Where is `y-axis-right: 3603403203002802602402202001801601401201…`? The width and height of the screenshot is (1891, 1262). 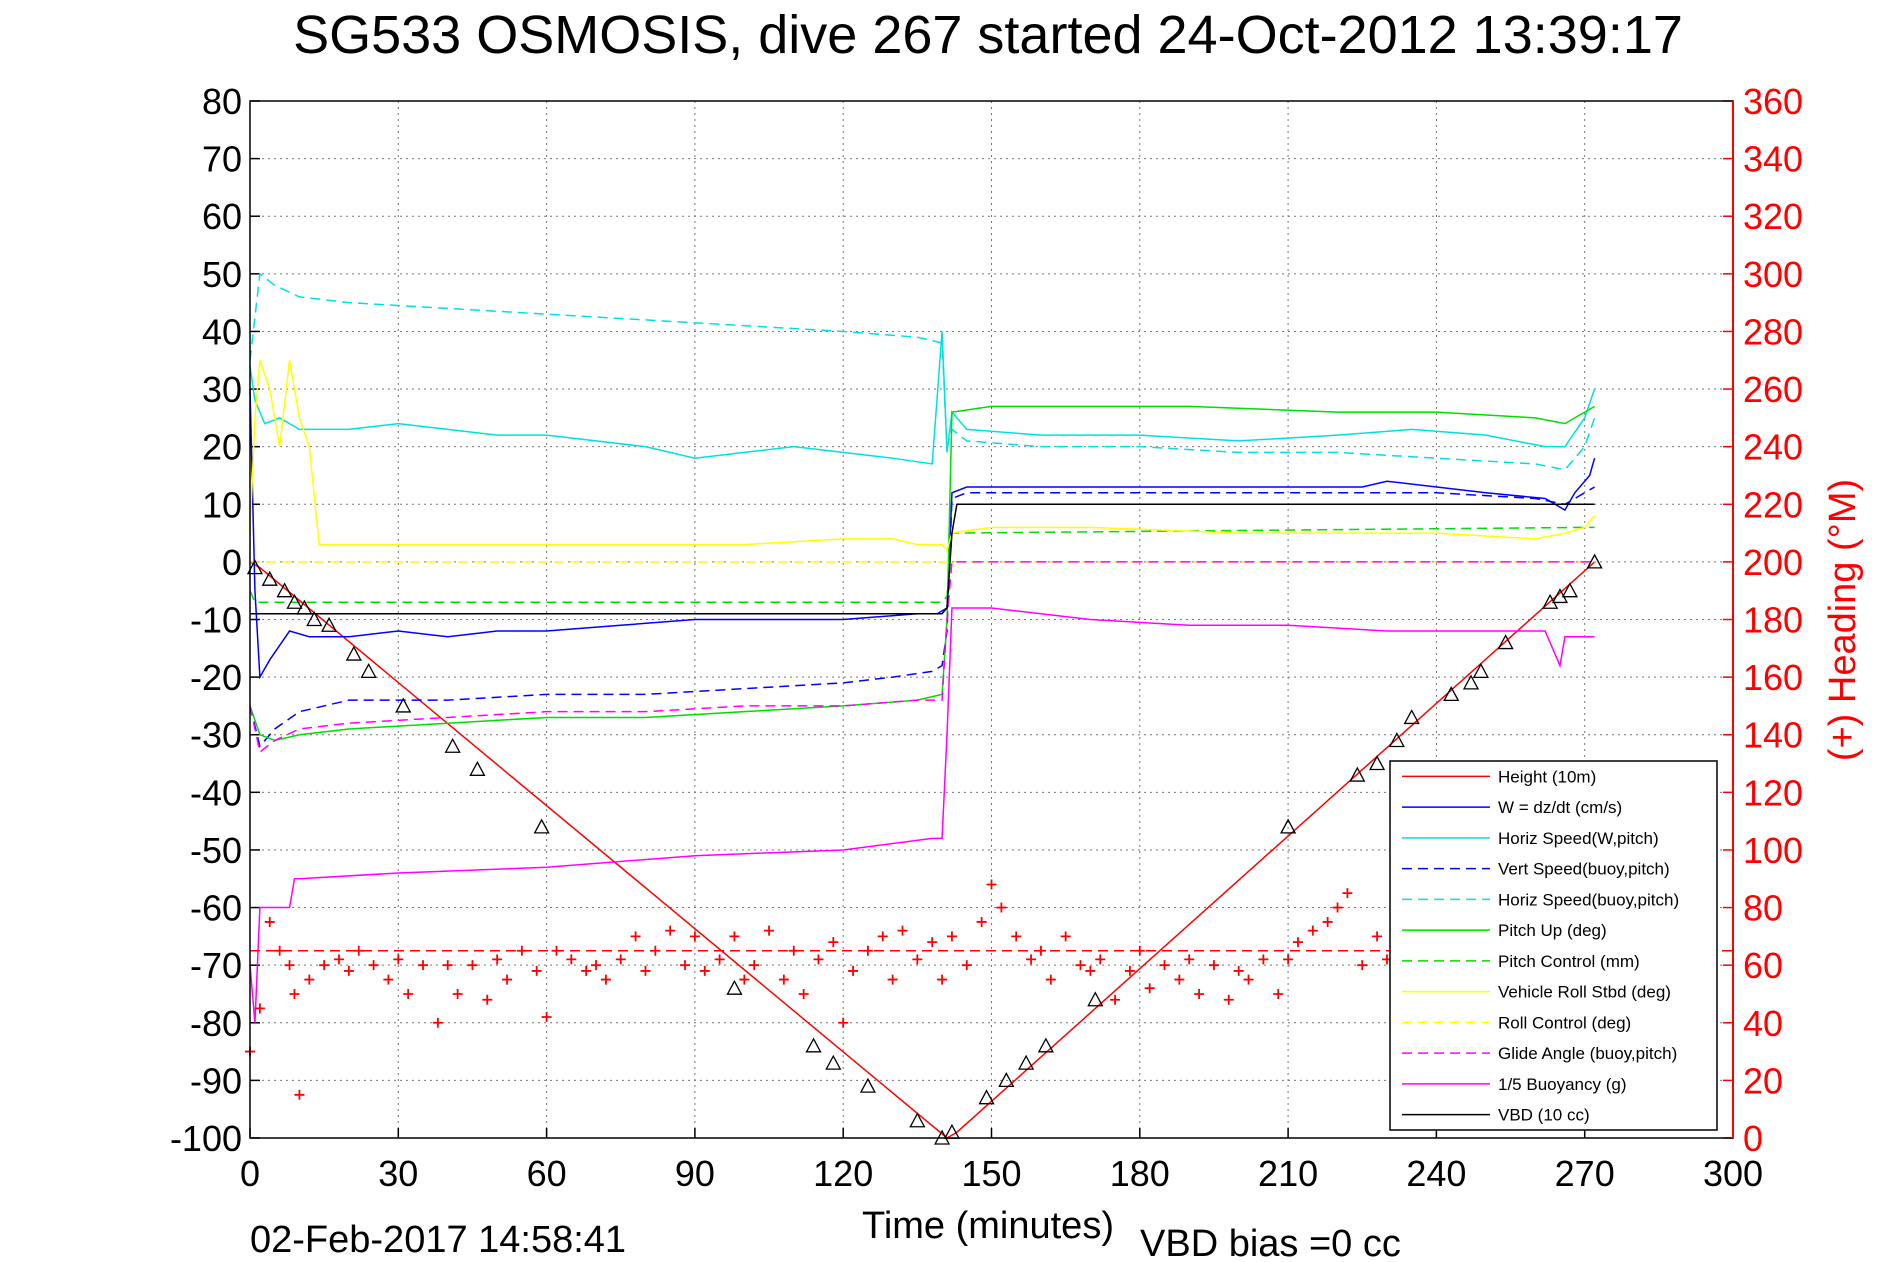
y-axis-right: 3603403203002802602402202001801601401201… is located at coordinates (1763, 620).